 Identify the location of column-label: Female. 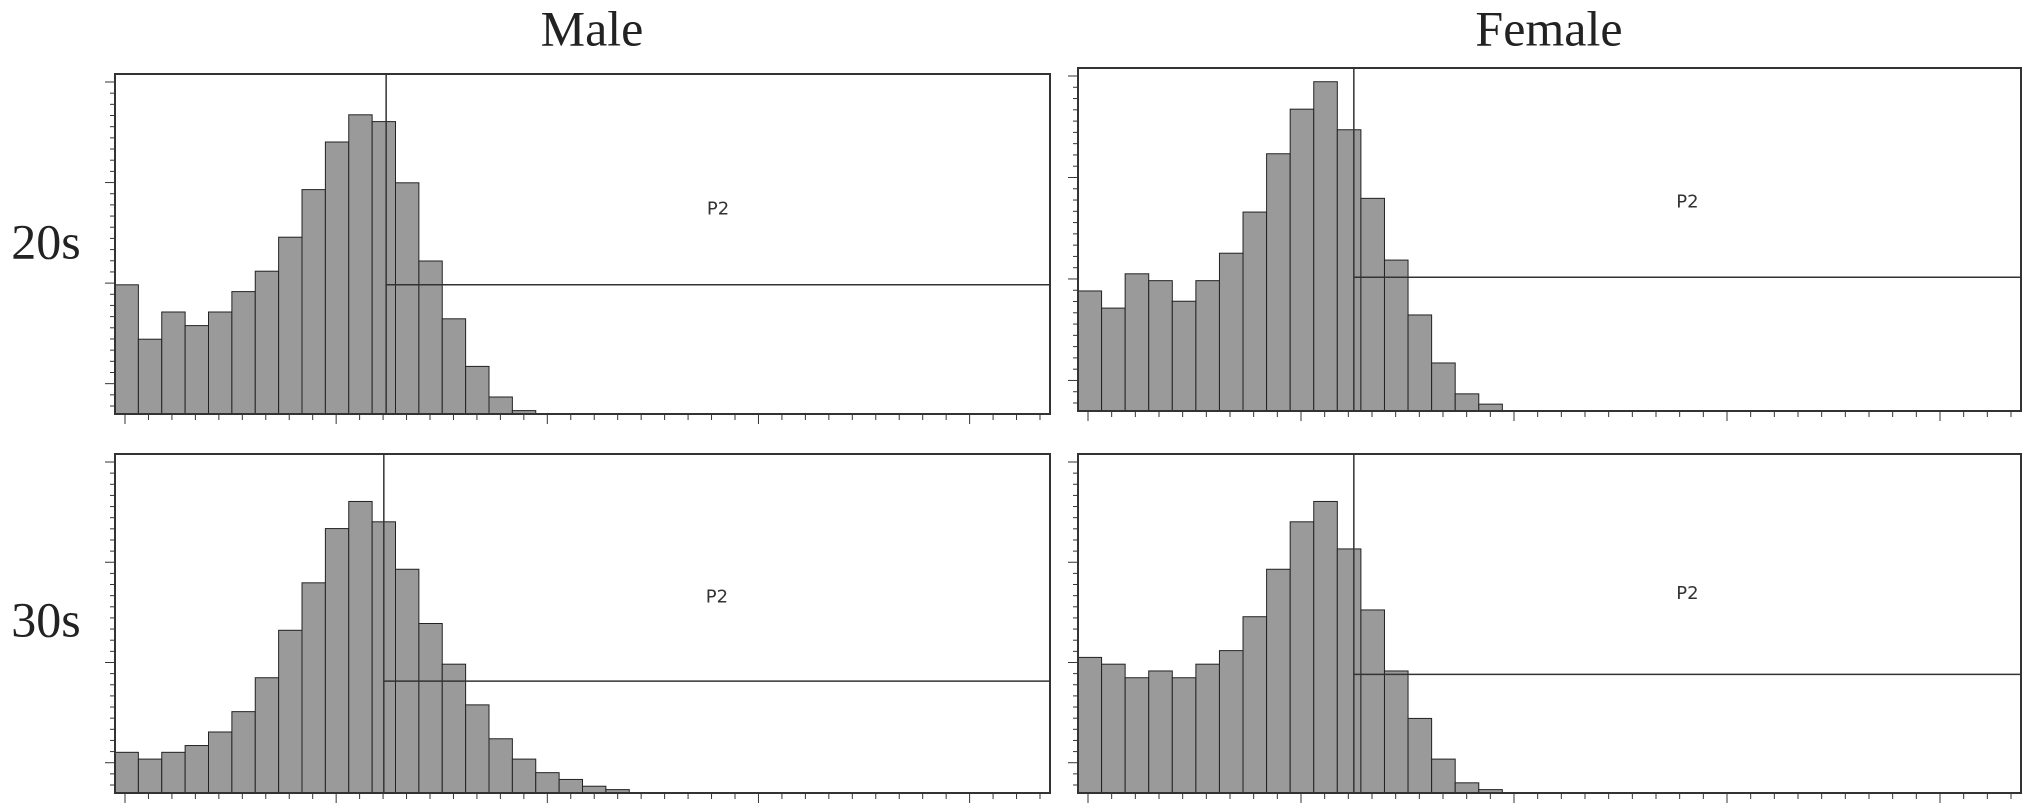
(1548, 28).